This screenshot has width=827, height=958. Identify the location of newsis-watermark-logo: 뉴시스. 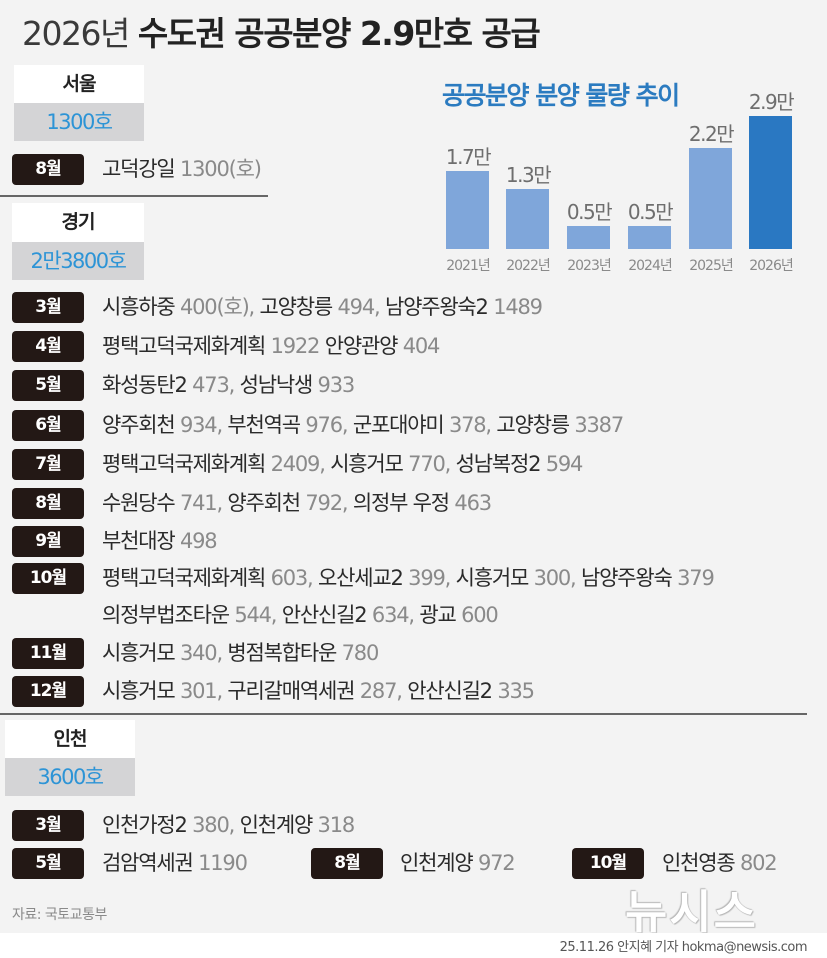
(691, 912).